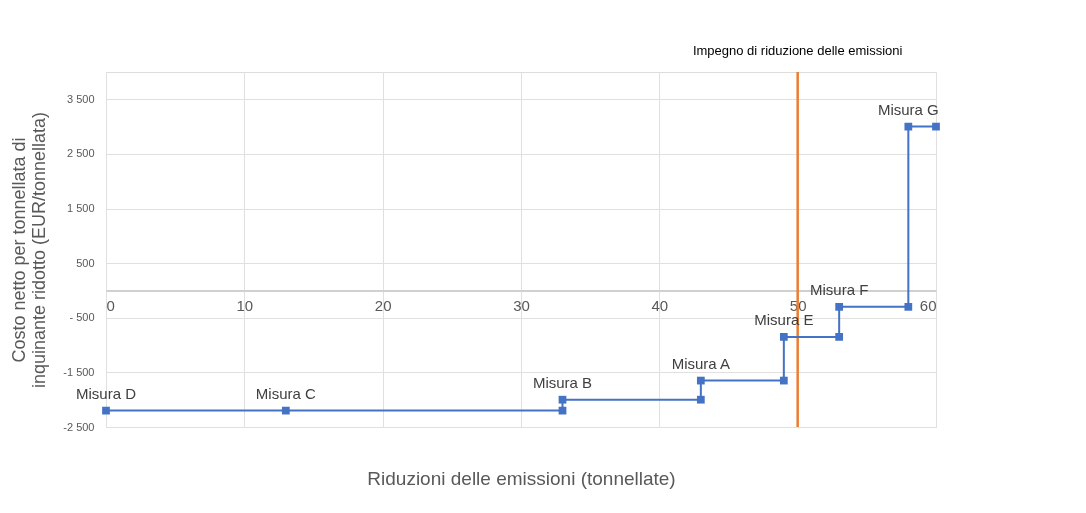 This screenshot has width=1086, height=513. I want to click on x-tick-label: 0, so click(110, 305).